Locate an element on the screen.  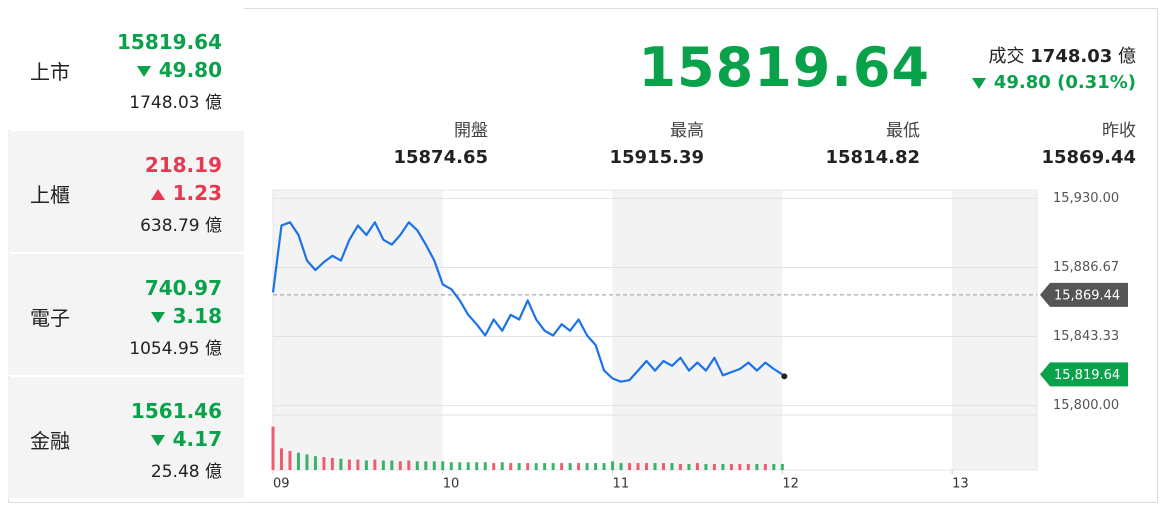
market-name: 上市 is located at coordinates (50, 72).